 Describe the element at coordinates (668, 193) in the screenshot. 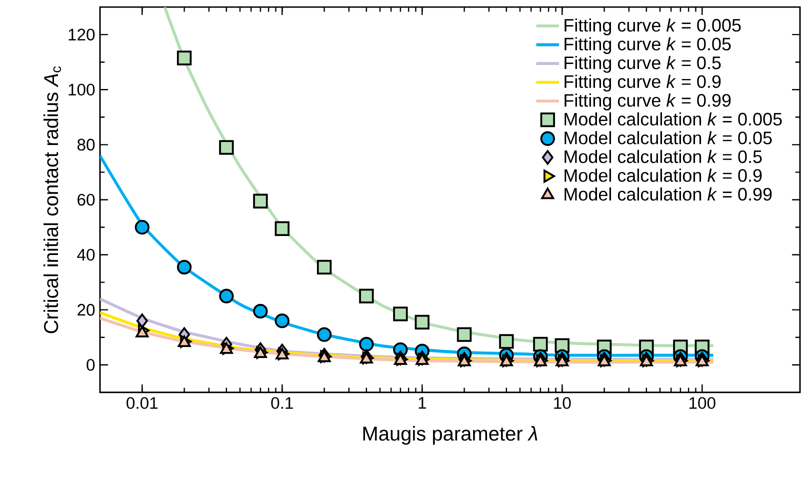

I see `legend-label: Model calculation k = 0.99` at that location.